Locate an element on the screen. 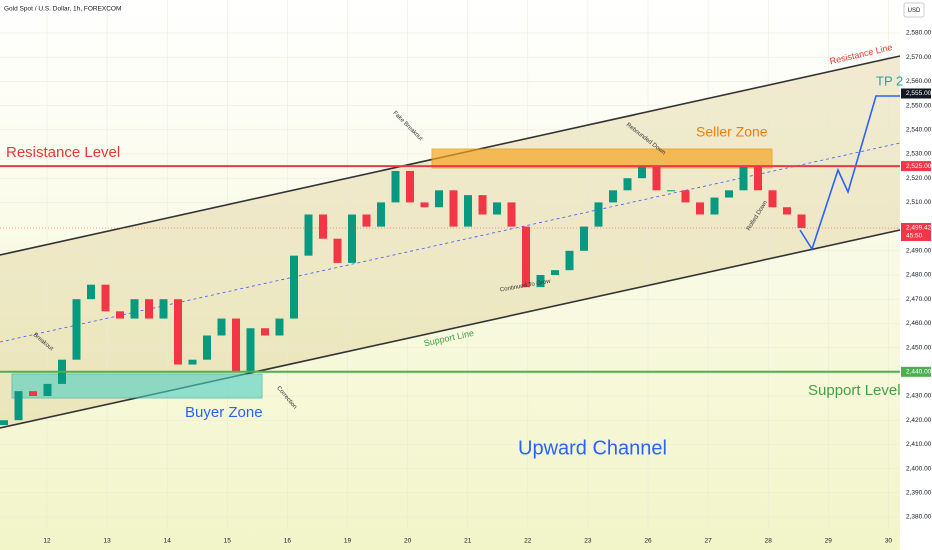 Image resolution: width=932 pixels, height=550 pixels. annotation: TP 2 is located at coordinates (889, 80).